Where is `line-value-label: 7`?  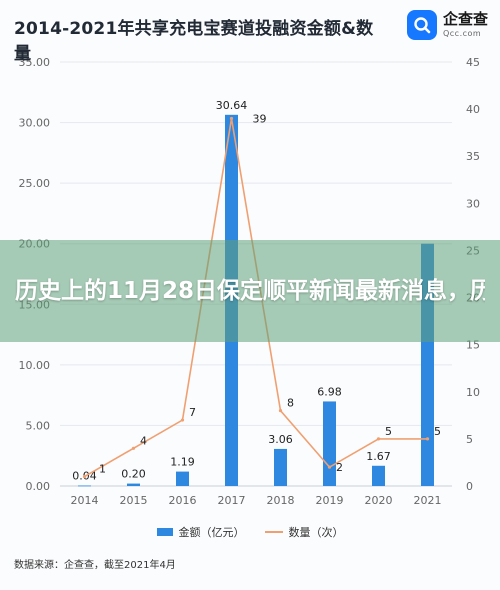 line-value-label: 7 is located at coordinates (192, 412).